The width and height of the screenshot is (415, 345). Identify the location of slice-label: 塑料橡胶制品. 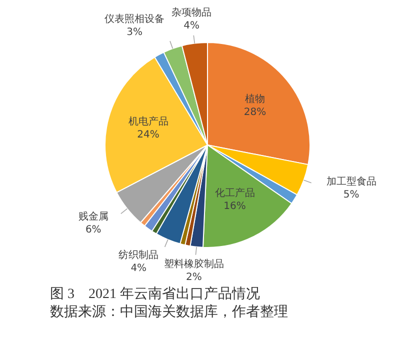
(194, 264).